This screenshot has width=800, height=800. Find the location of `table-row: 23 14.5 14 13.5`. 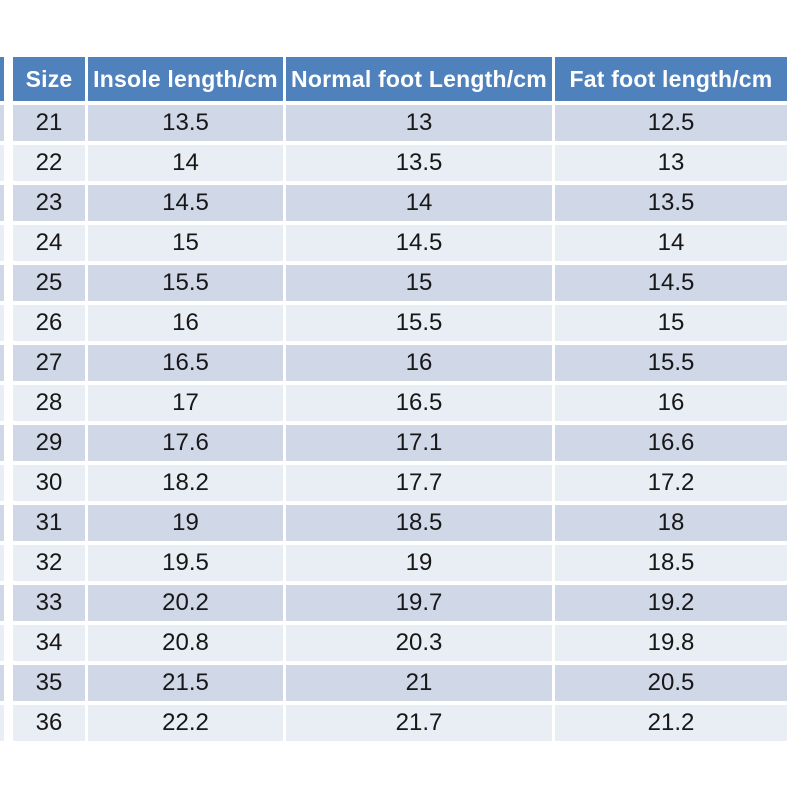

table-row: 23 14.5 14 13.5 is located at coordinates (400, 203).